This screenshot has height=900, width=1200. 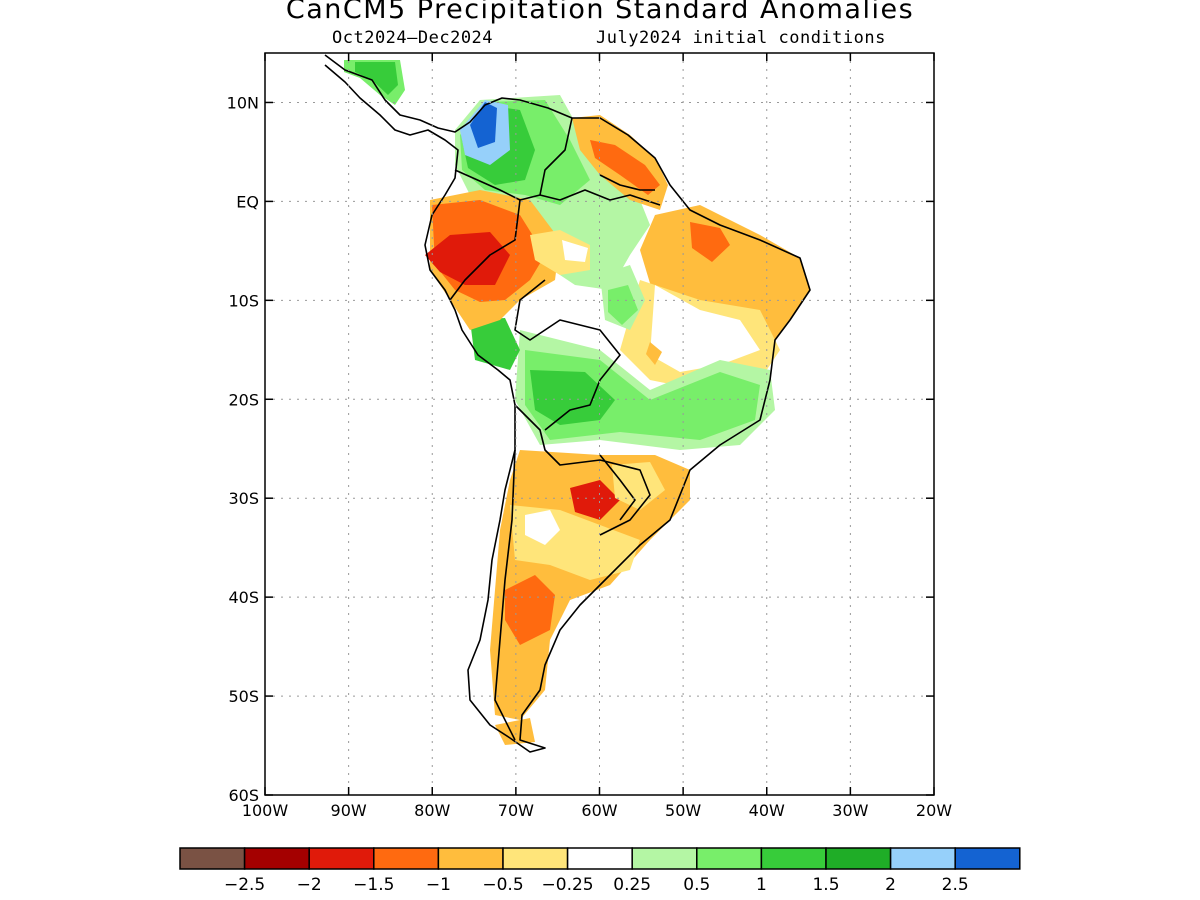 What do you see at coordinates (955, 885) in the screenshot?
I see `colorbar-tick-label: 2.5` at bounding box center [955, 885].